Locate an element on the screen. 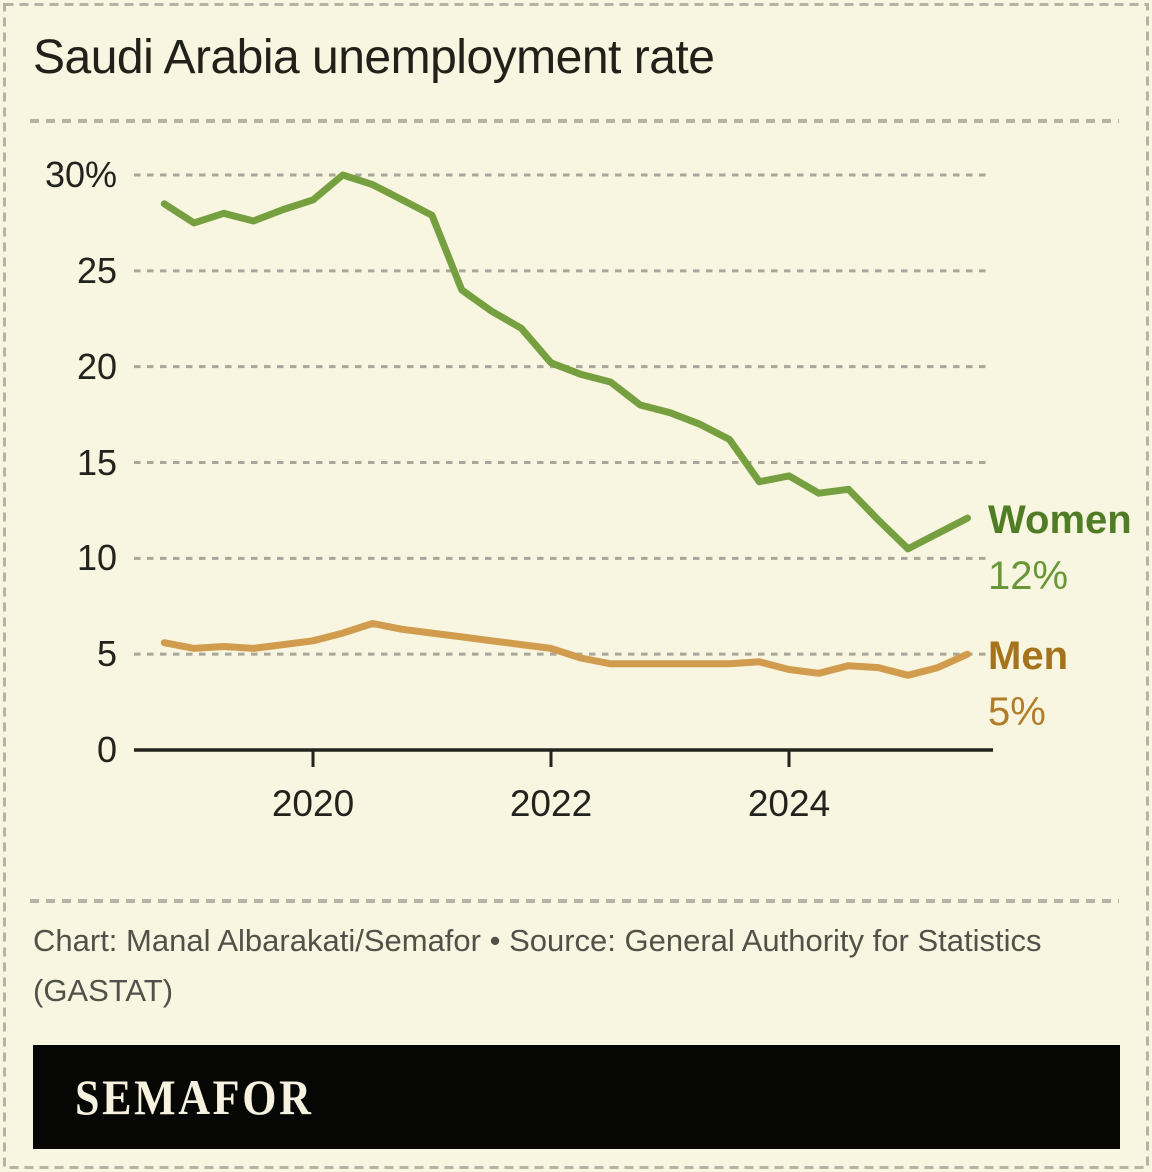  y-tick-label: 15 is located at coordinates (96, 462).